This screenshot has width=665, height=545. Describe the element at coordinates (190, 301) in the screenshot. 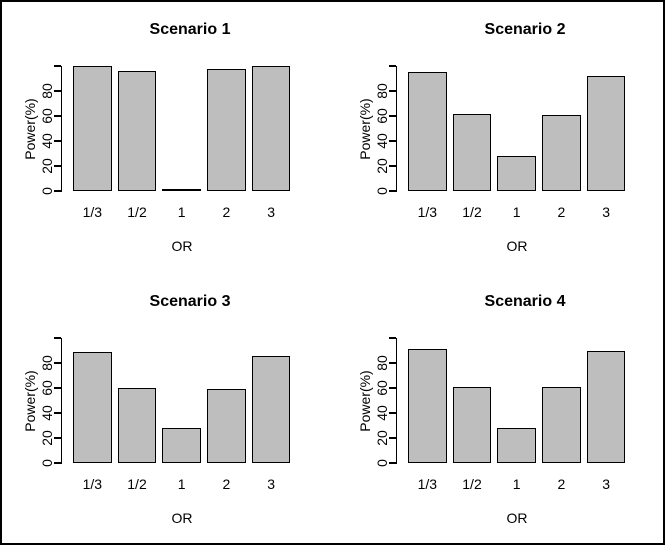

I see `chart-title: Scenario 3` at that location.